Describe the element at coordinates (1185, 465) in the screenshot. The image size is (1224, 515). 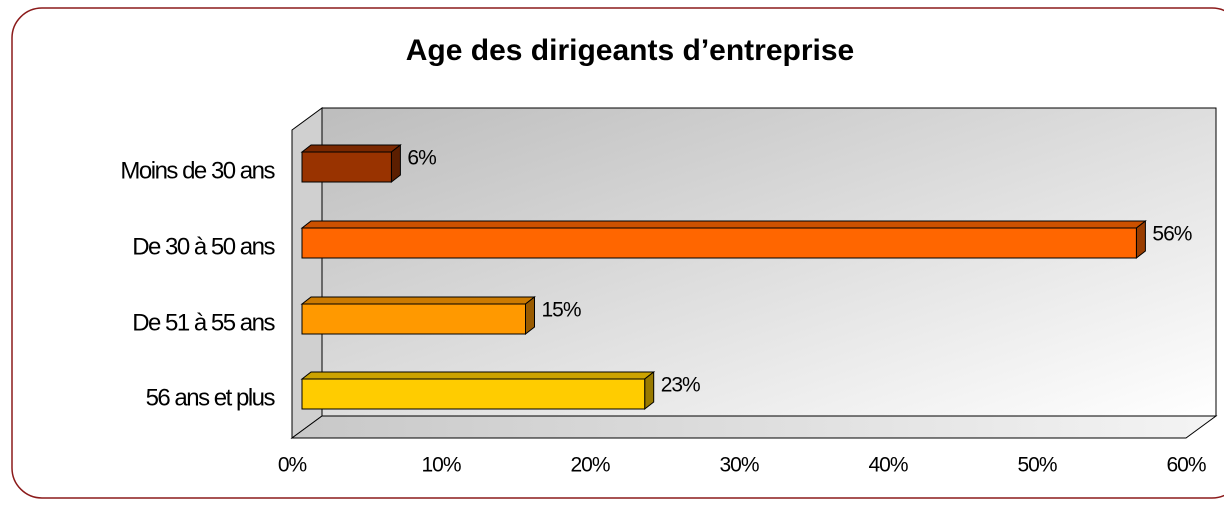
I see `x-tick-label: 60%` at that location.